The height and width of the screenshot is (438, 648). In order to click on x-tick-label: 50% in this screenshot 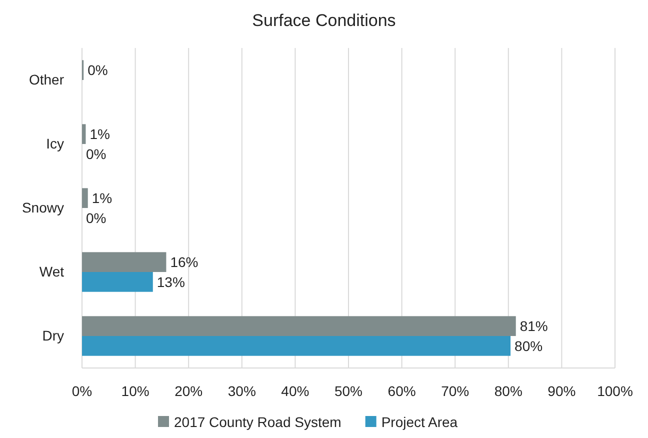, I will do `click(348, 390)`.